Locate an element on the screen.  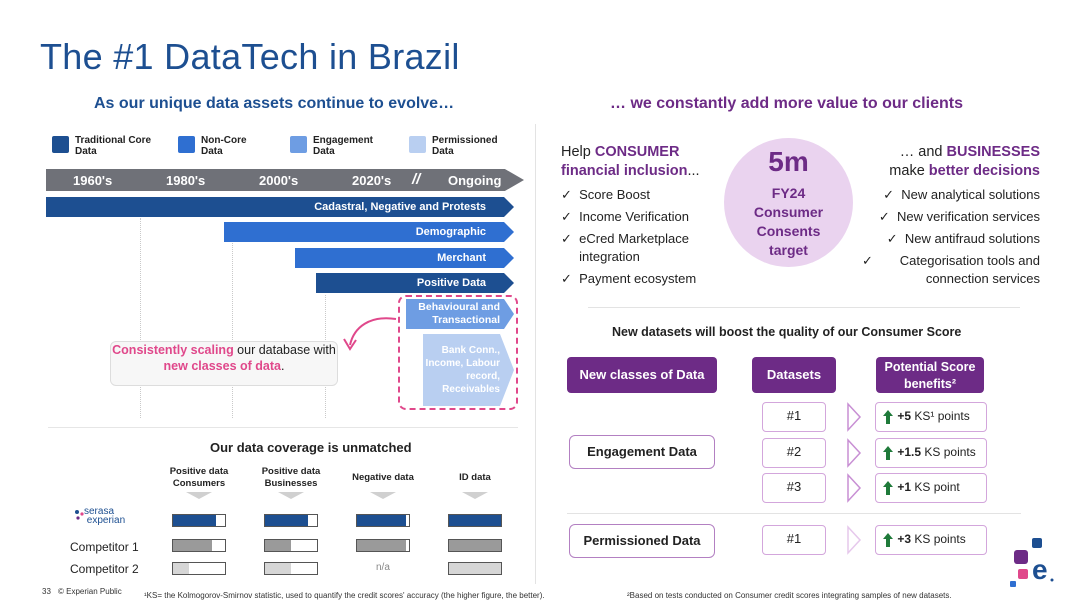
serasa-experian-logo: serasa experian is located at coordinates (100, 516).